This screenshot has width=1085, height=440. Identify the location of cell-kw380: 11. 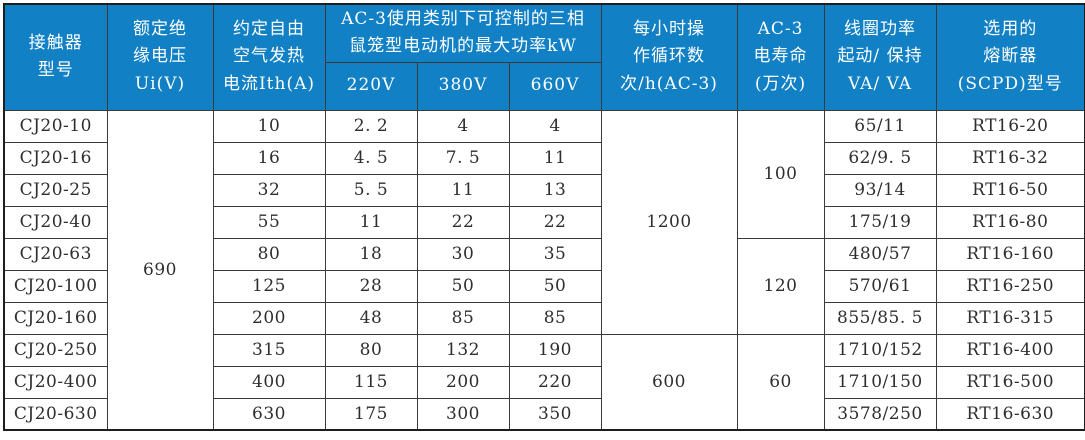
(463, 190).